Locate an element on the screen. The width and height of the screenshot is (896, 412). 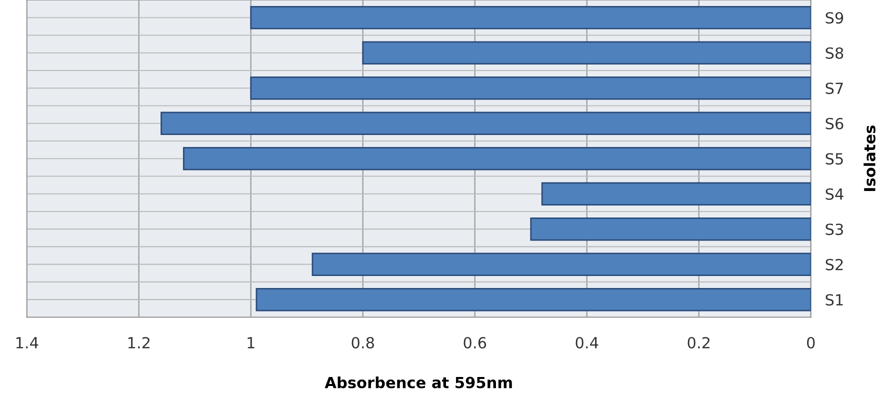
x-tick-label: 0.6 is located at coordinates (475, 342).